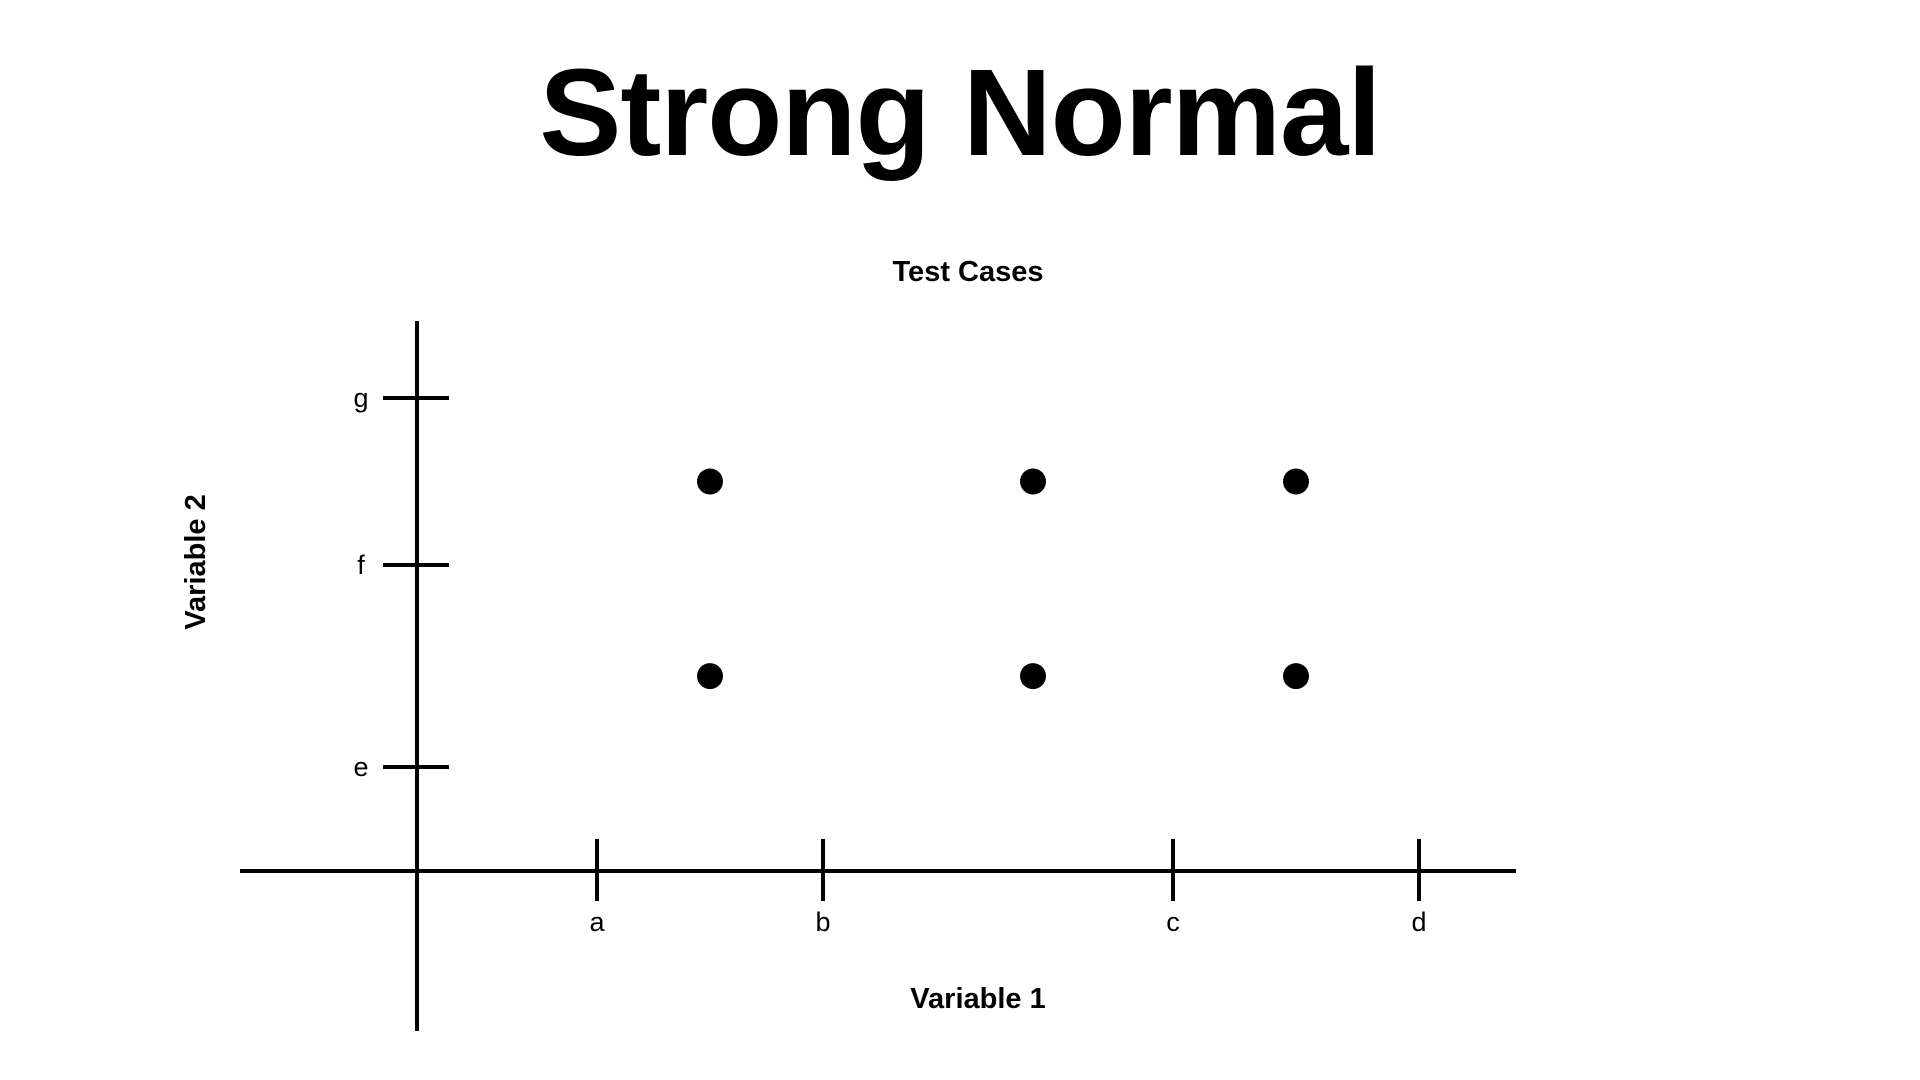  What do you see at coordinates (361, 565) in the screenshot?
I see `y-tick-label-f: f` at bounding box center [361, 565].